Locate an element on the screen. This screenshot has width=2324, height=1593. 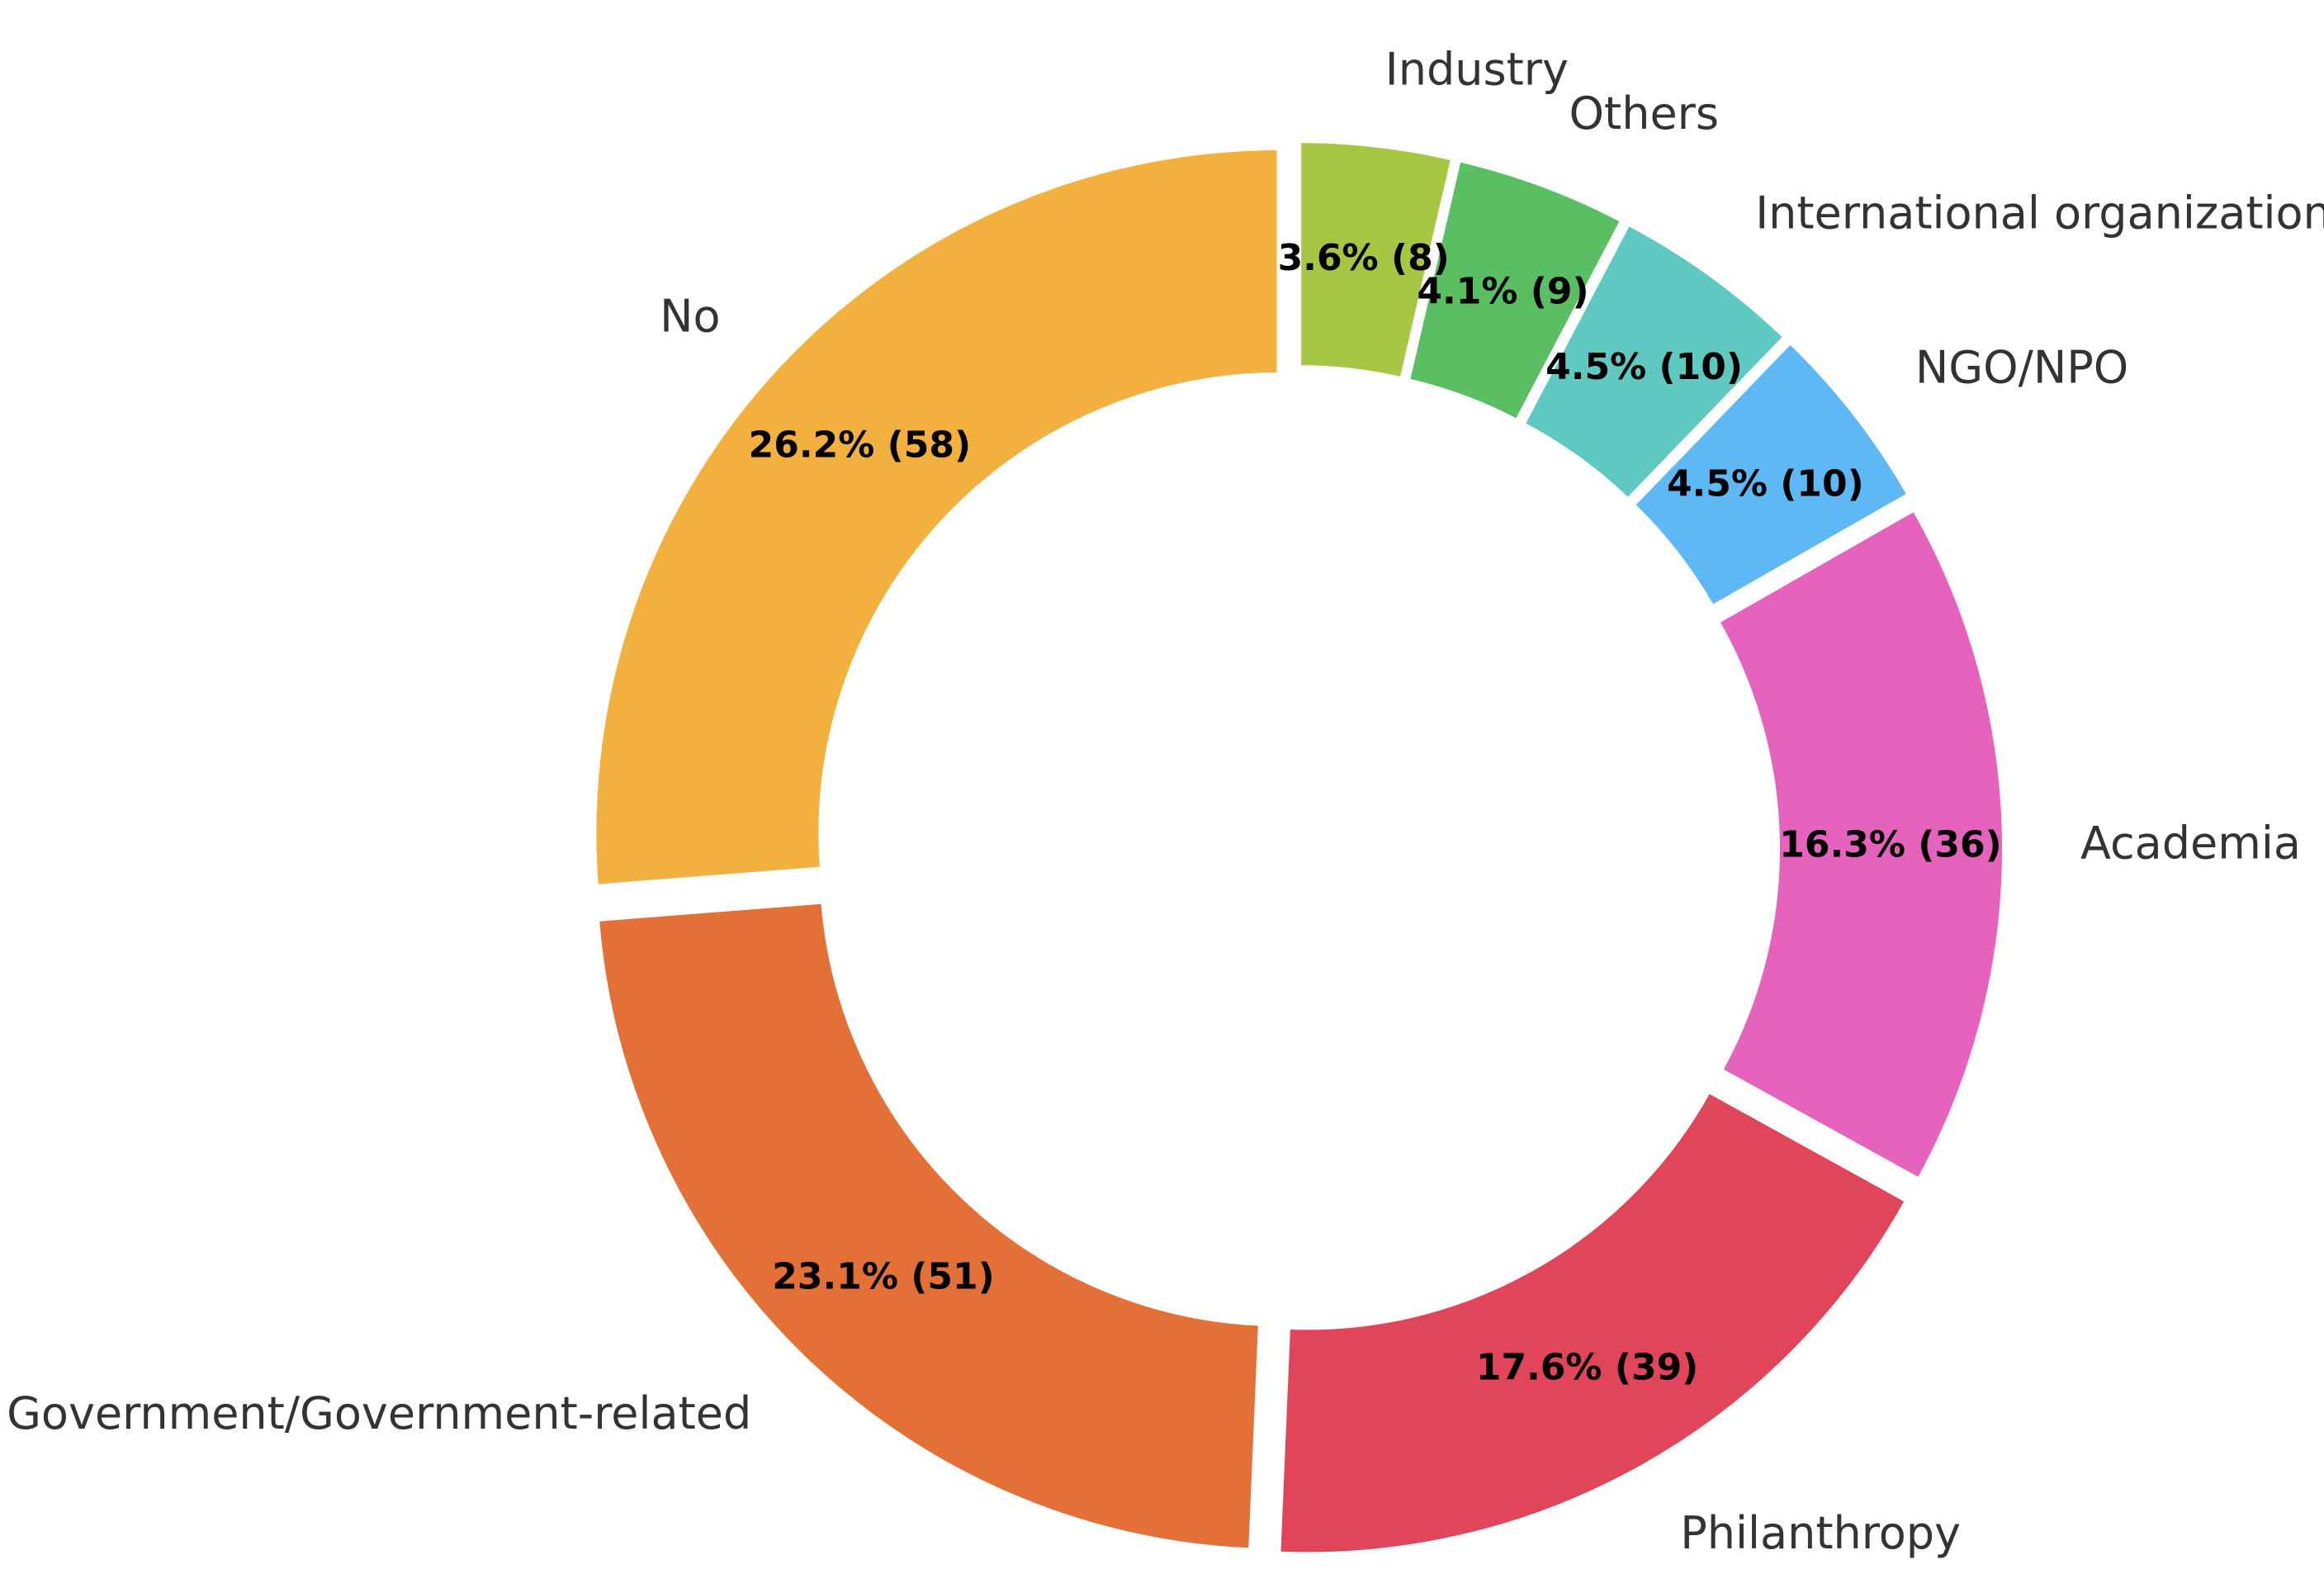
value-label-ngo-npo: 4.5% (10) is located at coordinates (1766, 483).